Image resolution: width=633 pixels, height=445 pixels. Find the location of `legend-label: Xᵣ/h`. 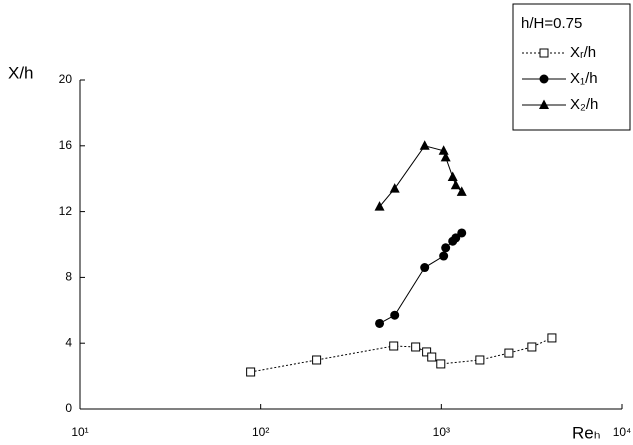

legend-label: Xᵣ/h is located at coordinates (583, 52).